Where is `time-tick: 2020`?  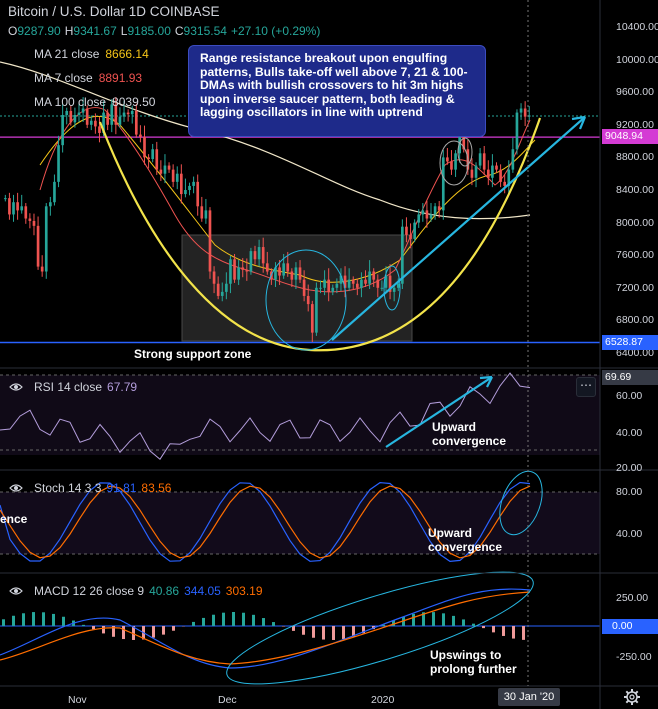 time-tick: 2020 is located at coordinates (383, 700).